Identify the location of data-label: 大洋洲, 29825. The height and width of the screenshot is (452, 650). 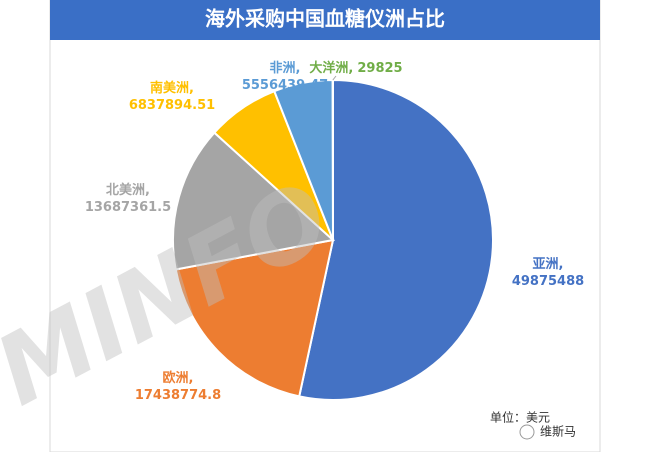
(355, 68).